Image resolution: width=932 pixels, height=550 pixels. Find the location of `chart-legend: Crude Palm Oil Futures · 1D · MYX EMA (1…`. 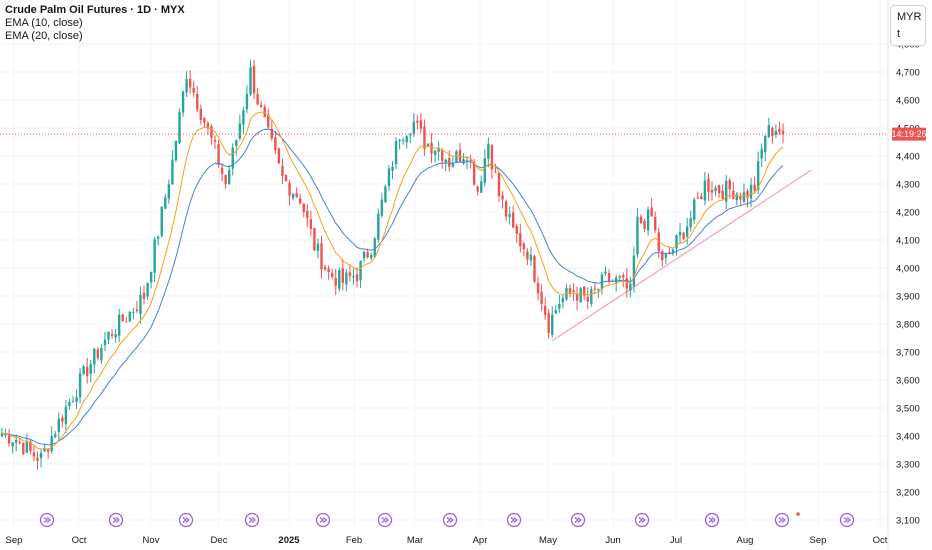

chart-legend: Crude Palm Oil Futures · 1D · MYX EMA (1… is located at coordinates (95, 23).